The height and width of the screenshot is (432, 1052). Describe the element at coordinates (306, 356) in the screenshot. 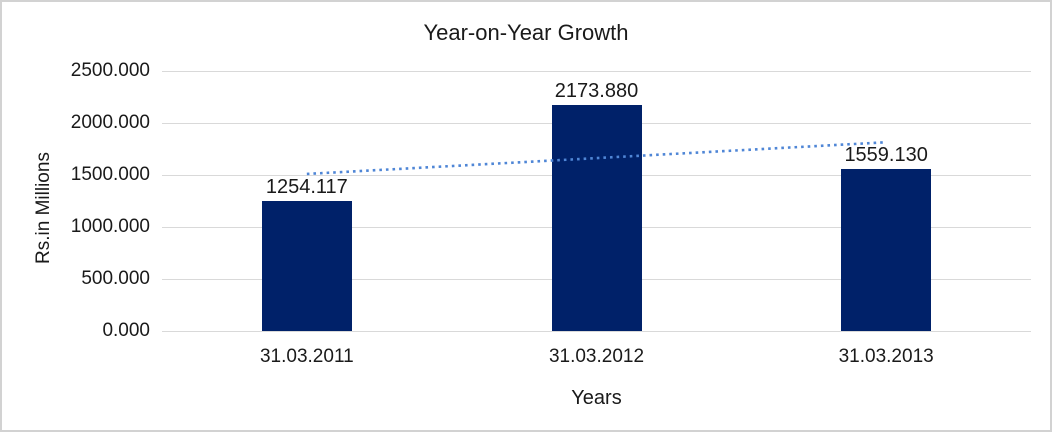

I see `x-category-label: 31.03.2011` at that location.